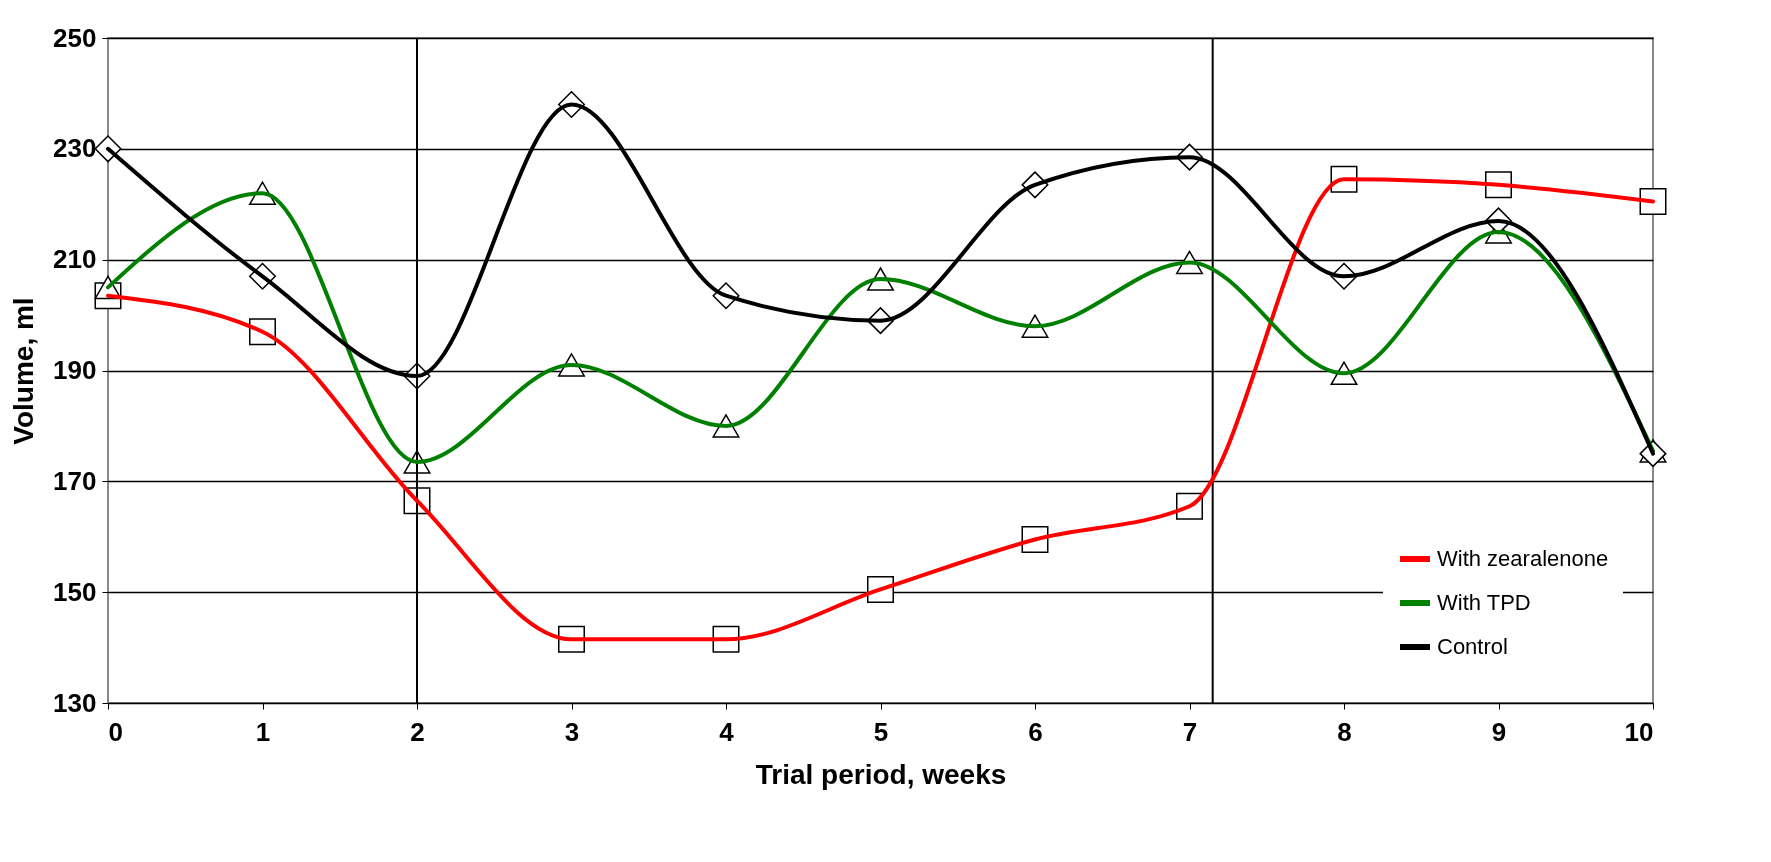 The width and height of the screenshot is (1771, 862). What do you see at coordinates (1499, 731) in the screenshot?
I see `x-tick-label: 9` at bounding box center [1499, 731].